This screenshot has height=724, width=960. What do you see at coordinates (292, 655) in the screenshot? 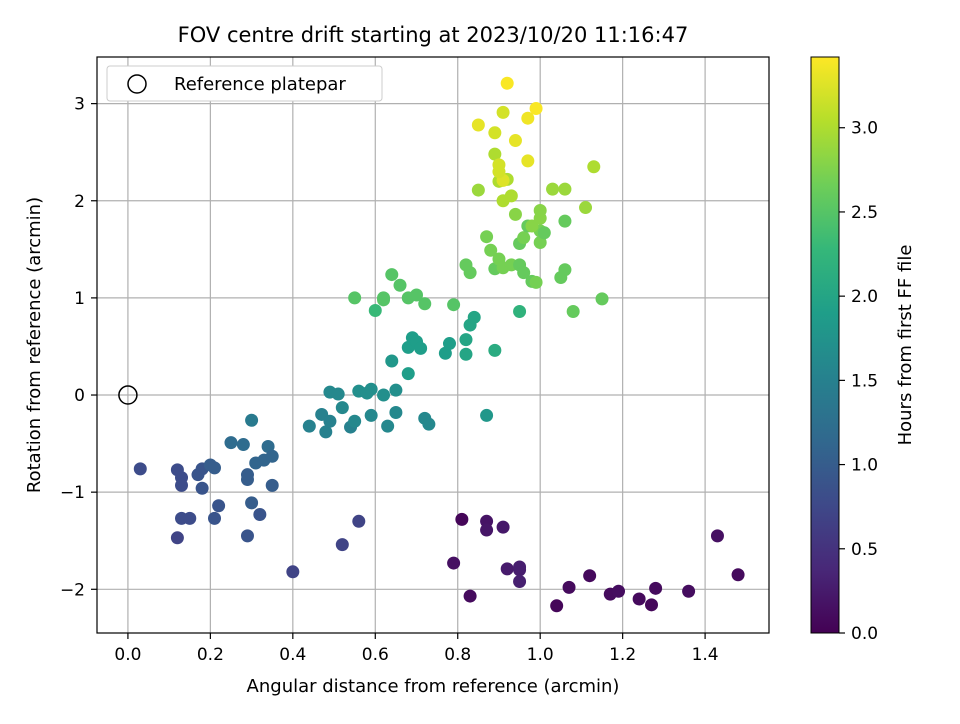
I see `x-tick-label: 0.4` at bounding box center [292, 655].